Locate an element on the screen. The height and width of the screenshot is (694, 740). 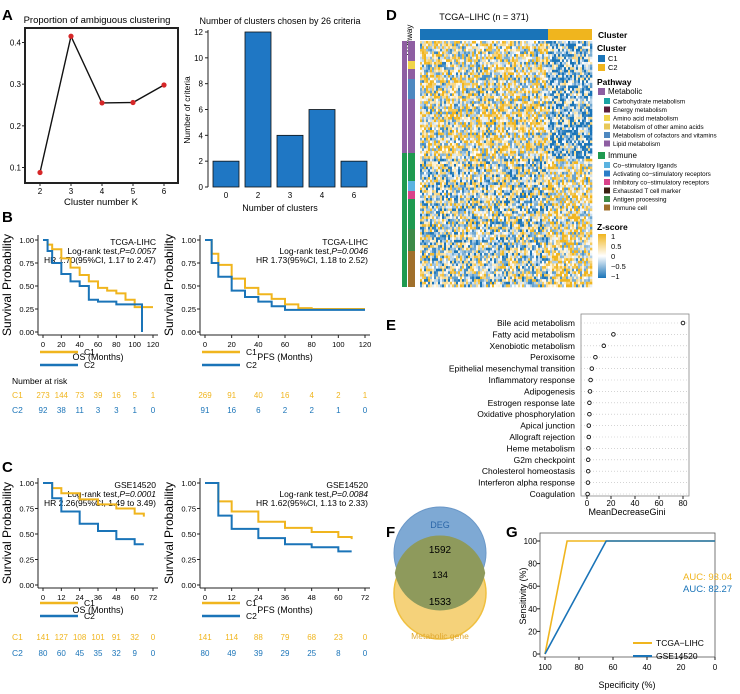
km-ytick: 0.00 is located at coordinates (26, 332).